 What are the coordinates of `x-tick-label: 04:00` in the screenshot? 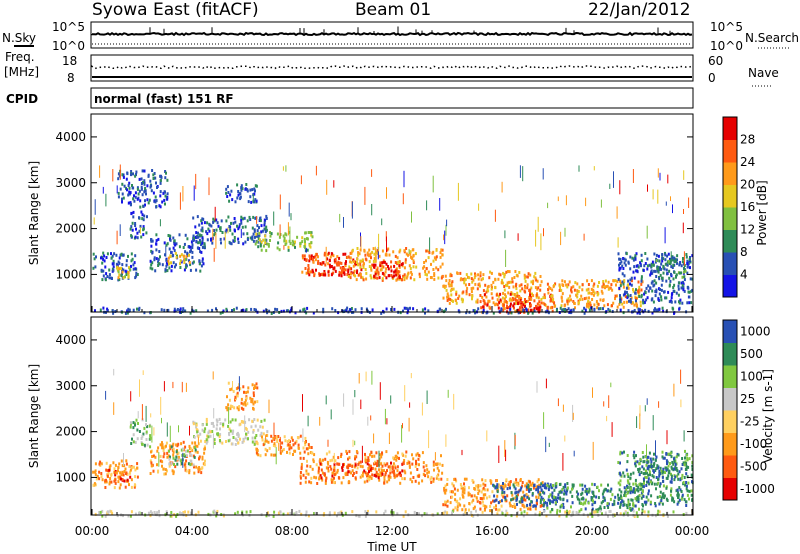 It's located at (192, 531).